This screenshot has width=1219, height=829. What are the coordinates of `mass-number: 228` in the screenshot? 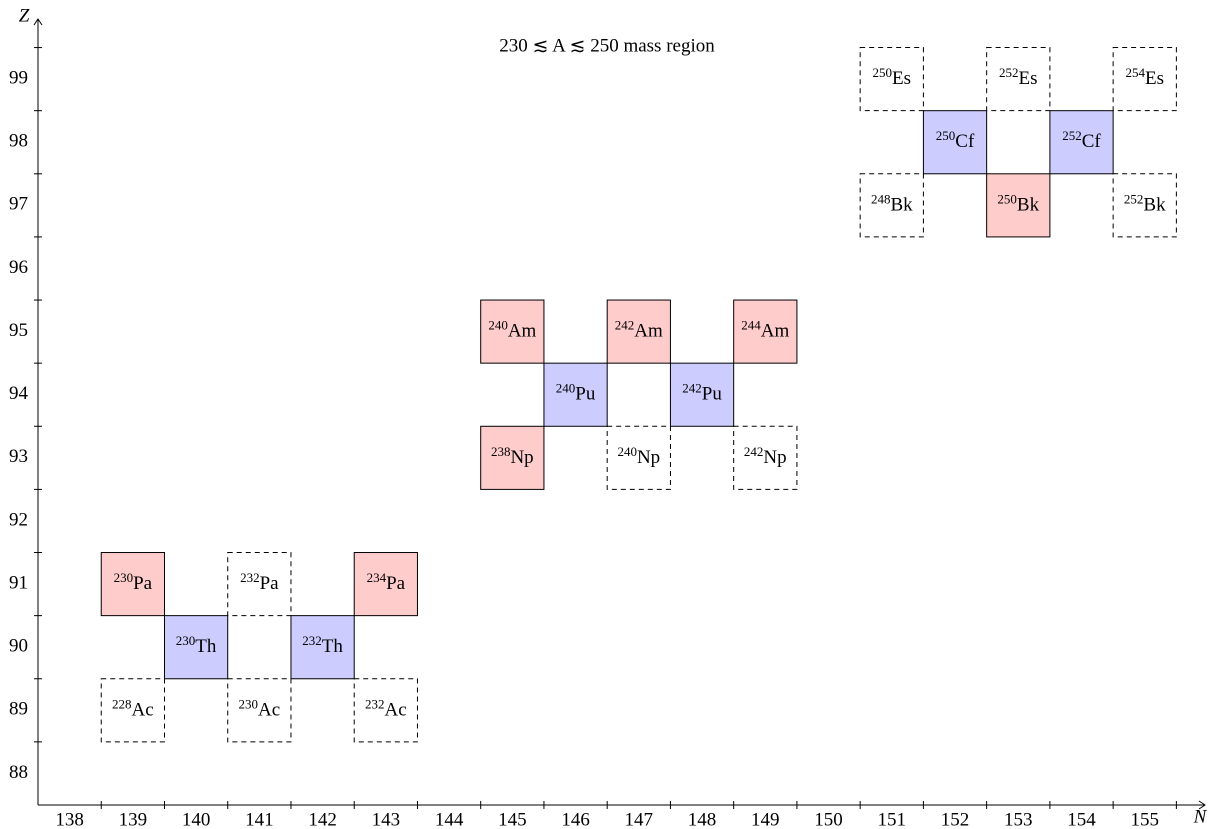 It's located at (122, 703).